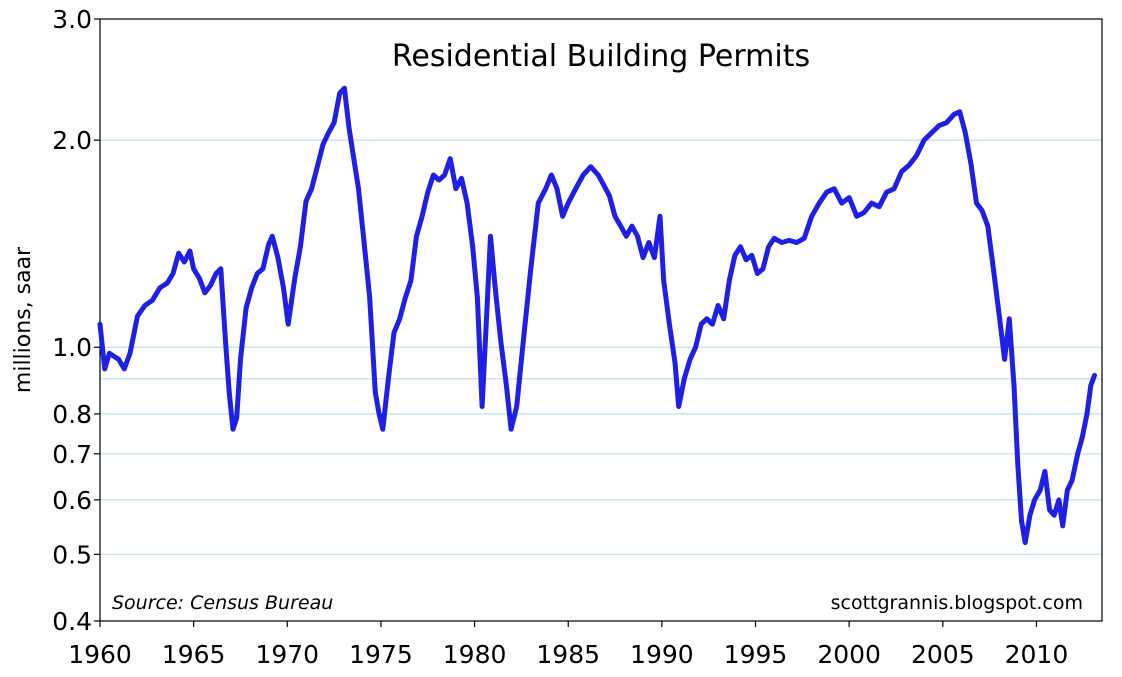 Image resolution: width=1122 pixels, height=677 pixels. What do you see at coordinates (222, 603) in the screenshot?
I see `source-note: Source: Census Bureau` at bounding box center [222, 603].